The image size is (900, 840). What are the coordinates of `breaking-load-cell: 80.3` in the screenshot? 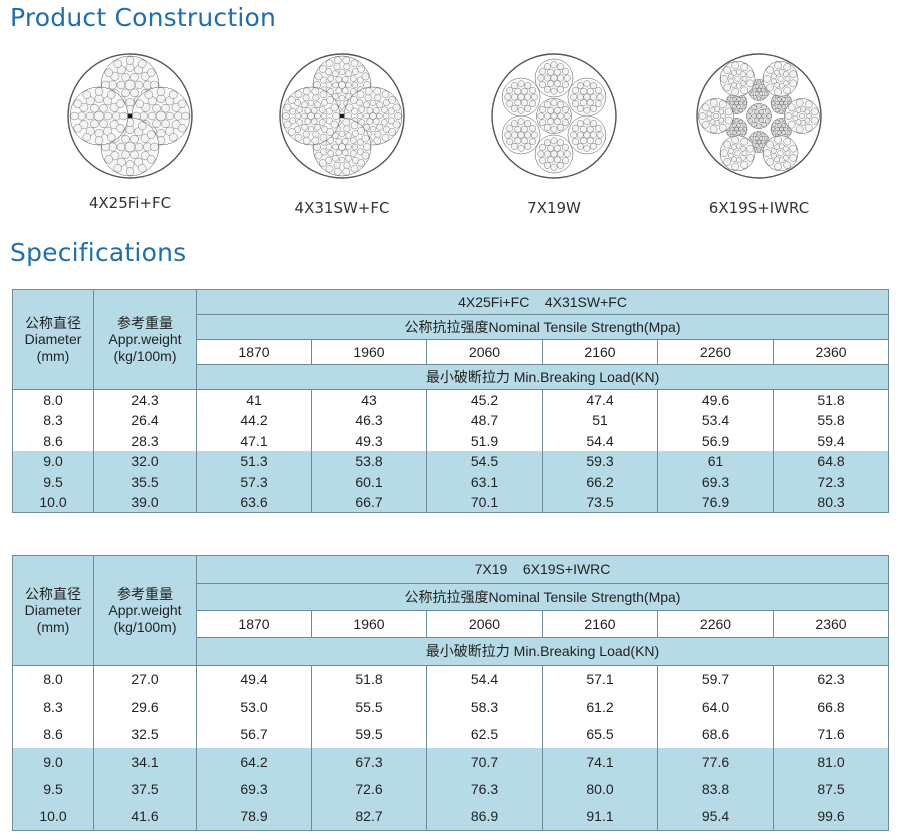 It's located at (831, 502).